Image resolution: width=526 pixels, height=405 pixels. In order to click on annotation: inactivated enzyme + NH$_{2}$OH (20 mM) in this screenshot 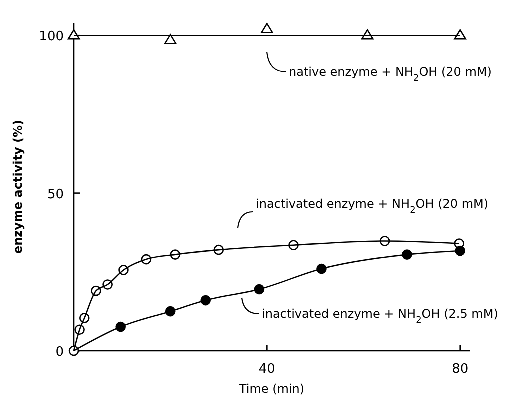, I will do `click(372, 206)`.